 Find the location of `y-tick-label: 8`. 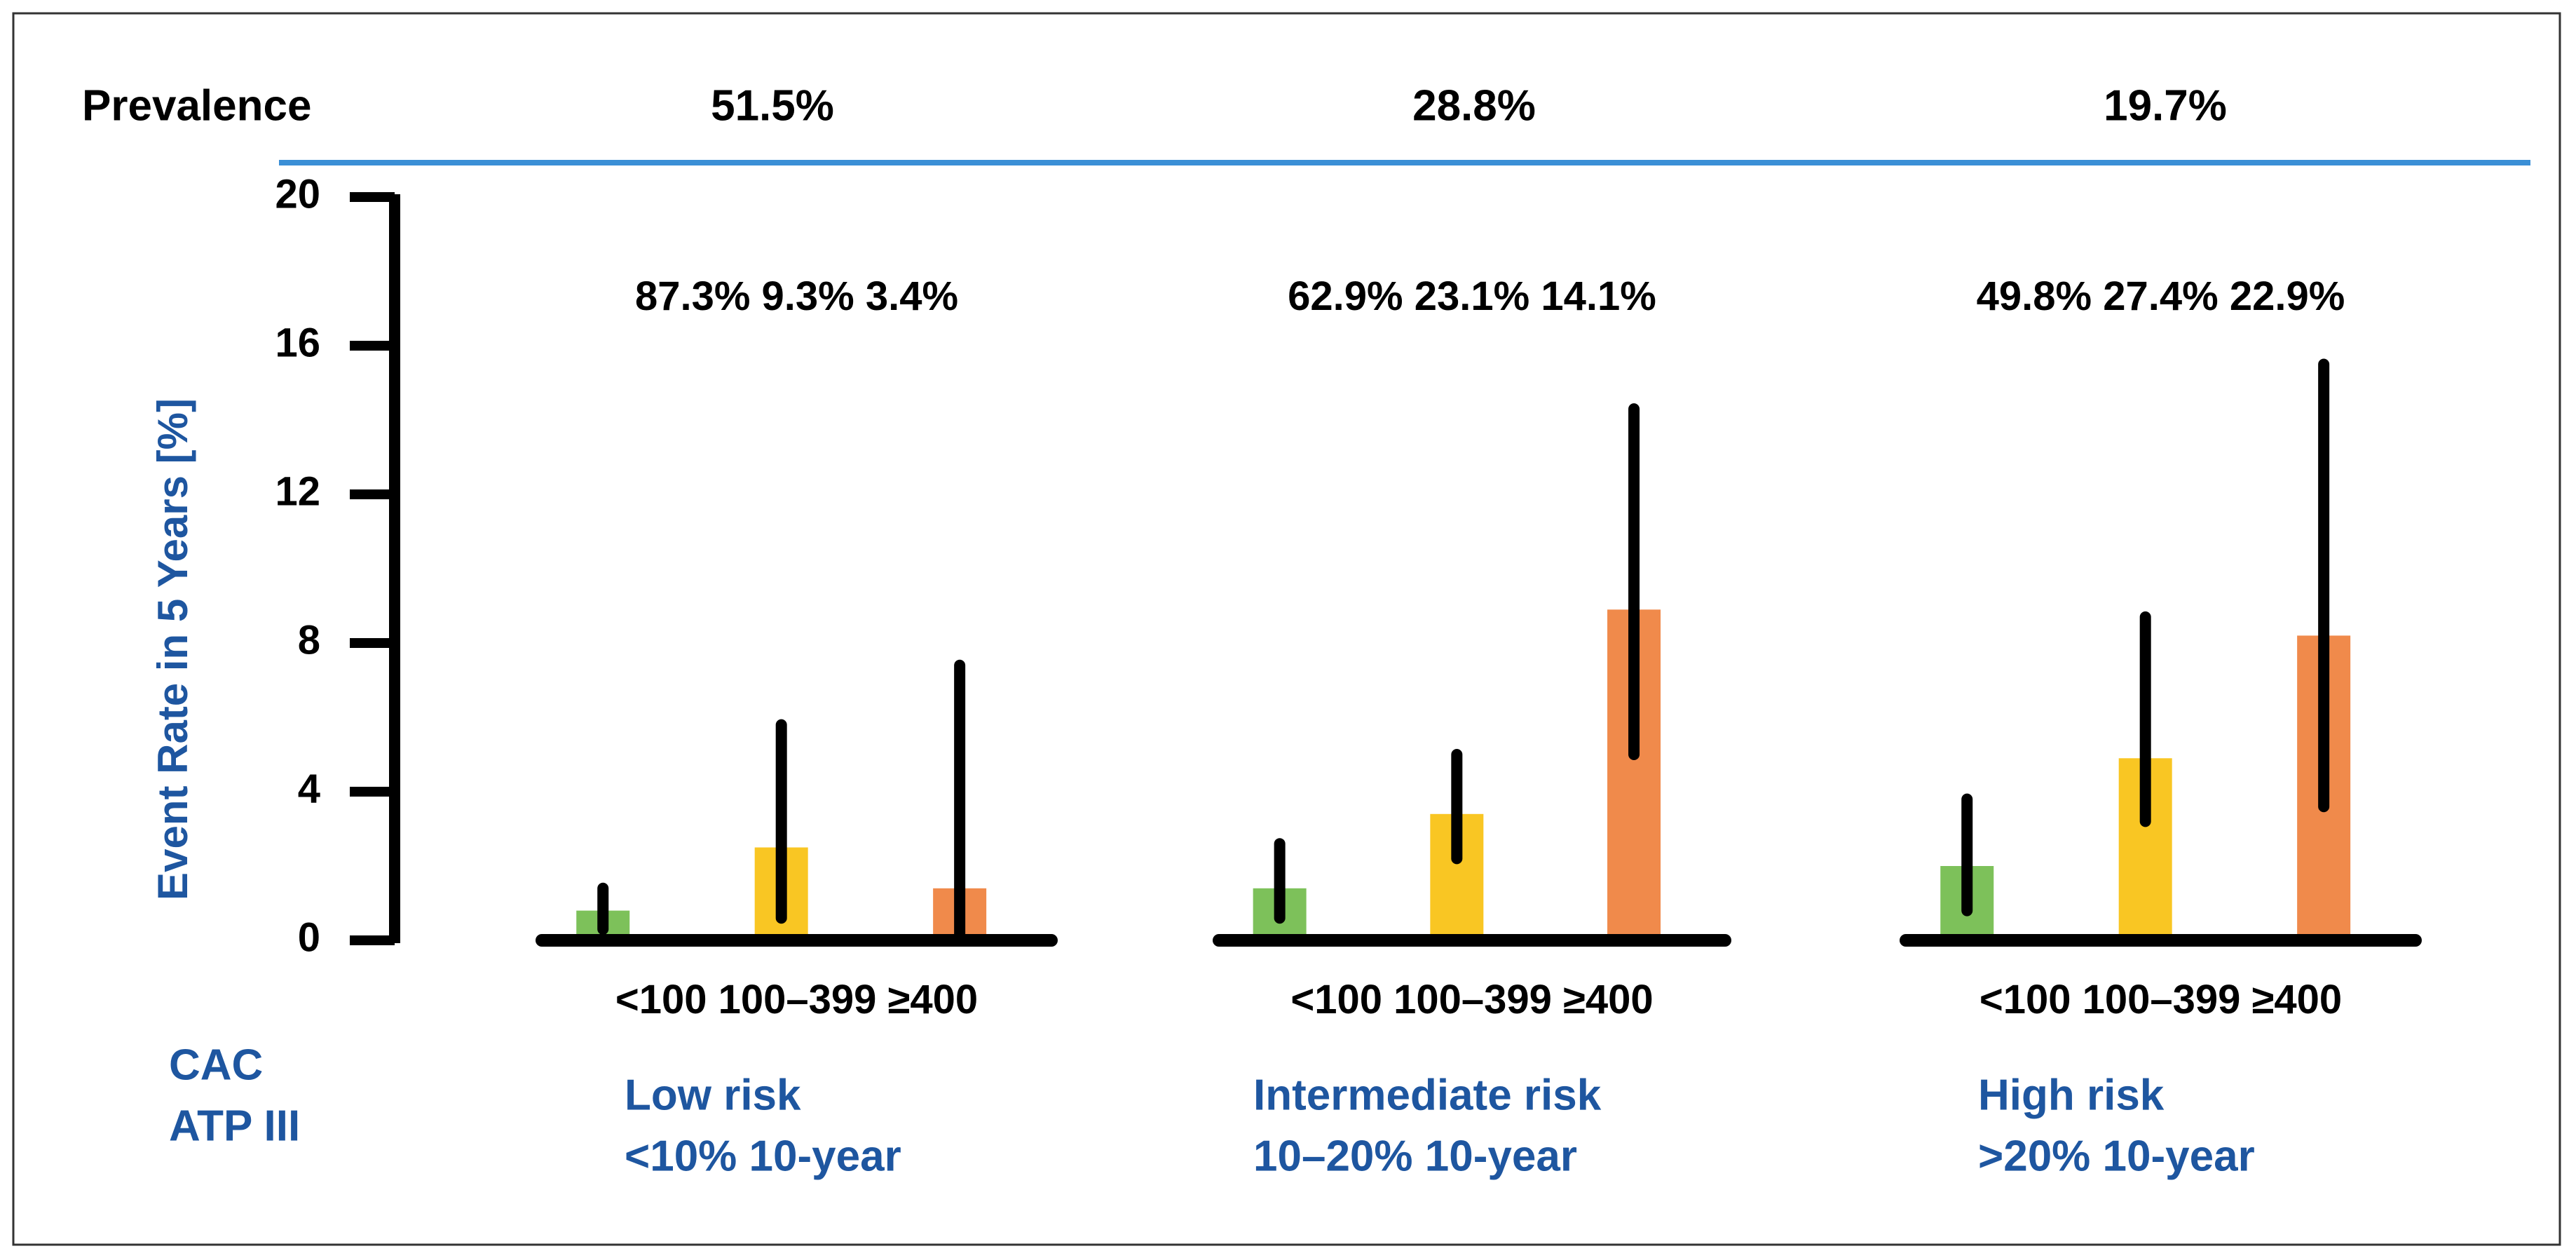

y-tick-label: 8 is located at coordinates (309, 640).